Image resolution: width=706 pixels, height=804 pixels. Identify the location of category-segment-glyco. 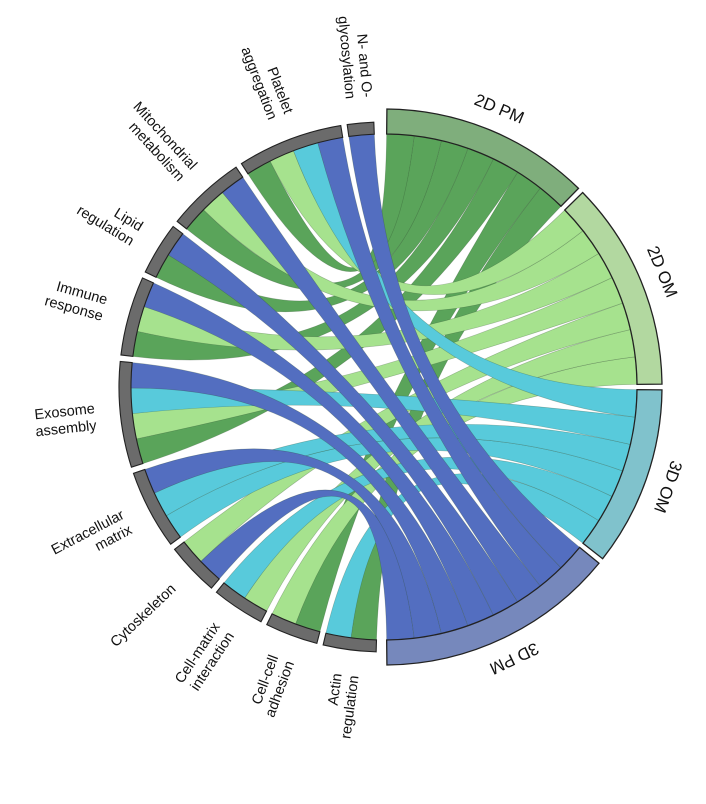
(360, 129).